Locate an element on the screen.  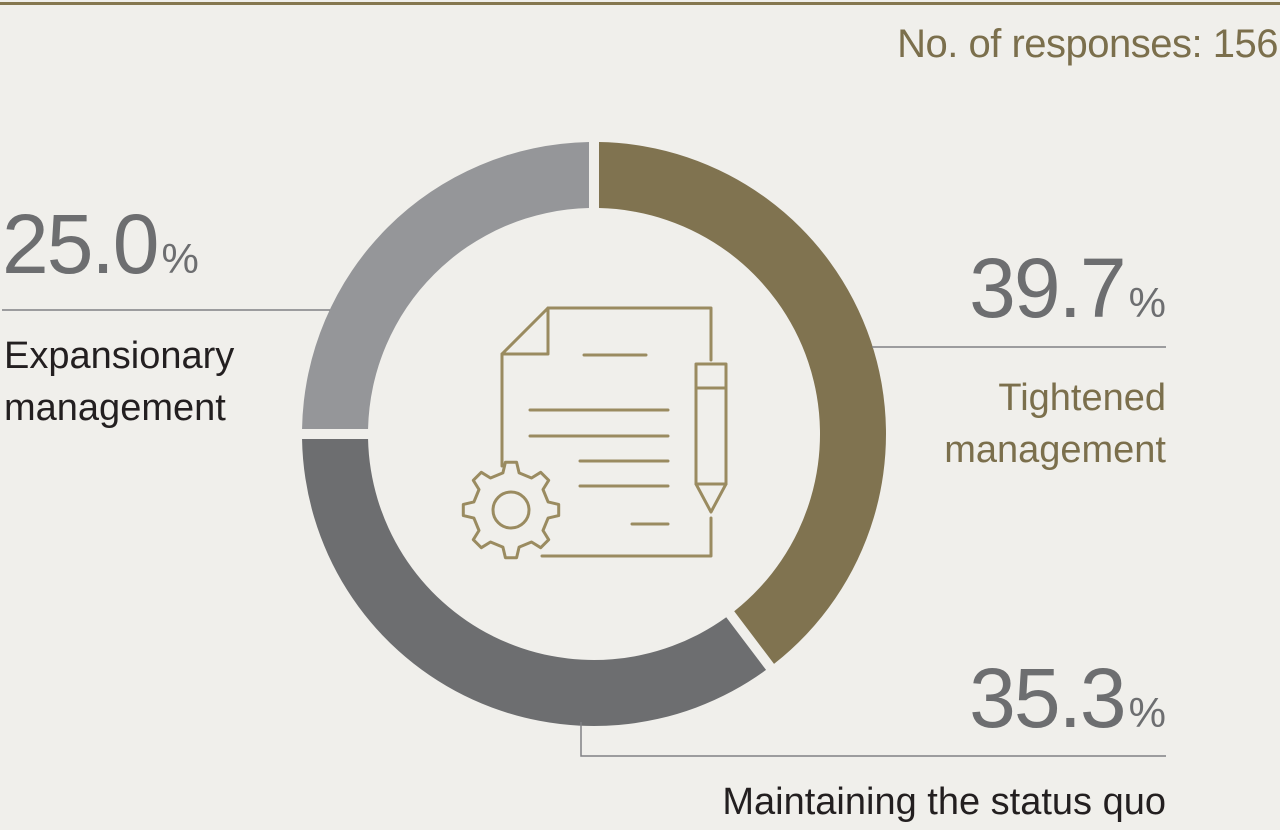
responses-count: No. of responses: 156 is located at coordinates (1087, 44).